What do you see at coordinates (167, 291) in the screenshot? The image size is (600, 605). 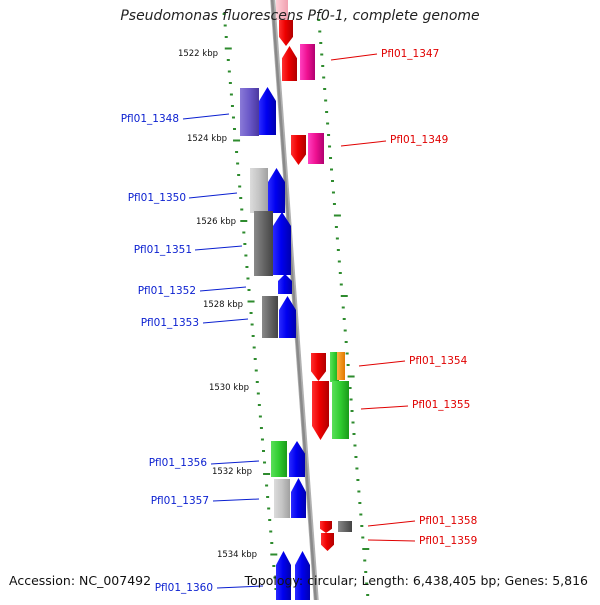 I see `gene-label: Pfl01_1352` at bounding box center [167, 291].